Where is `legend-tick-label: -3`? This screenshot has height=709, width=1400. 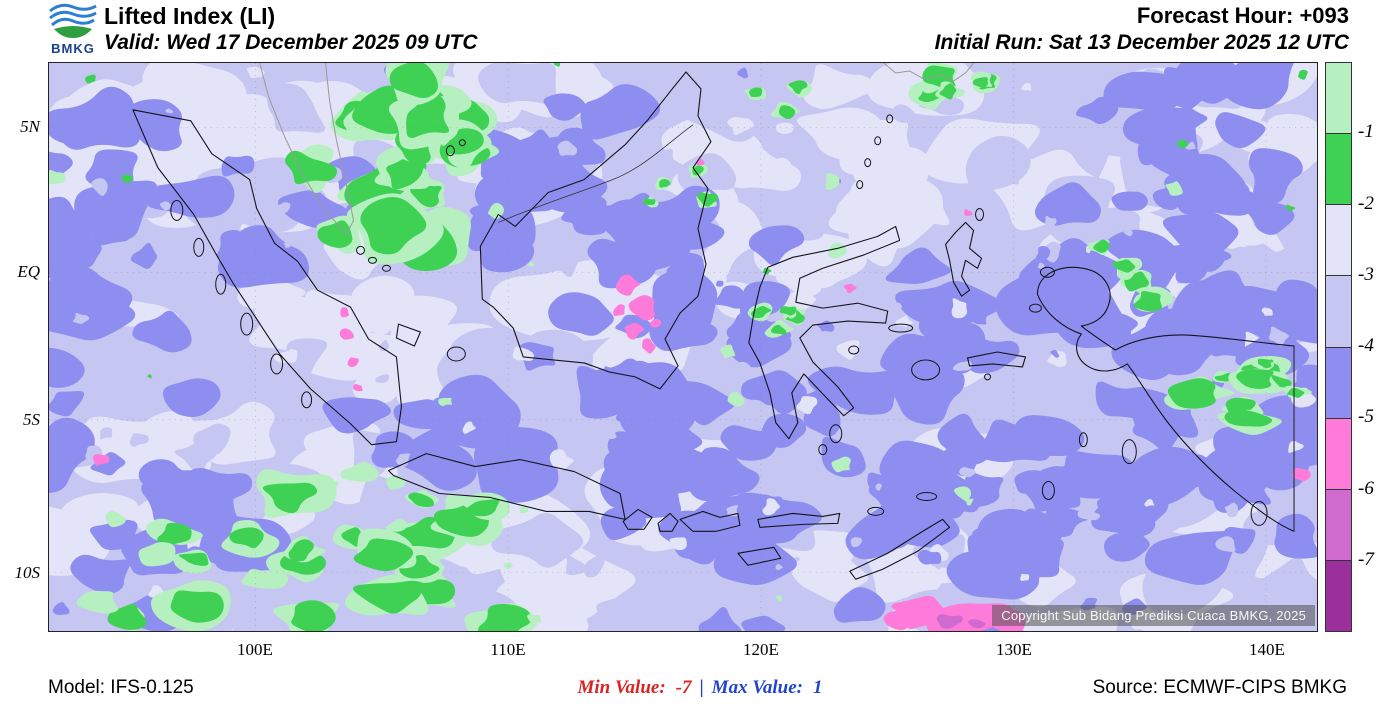
legend-tick-label: -3 is located at coordinates (1366, 274).